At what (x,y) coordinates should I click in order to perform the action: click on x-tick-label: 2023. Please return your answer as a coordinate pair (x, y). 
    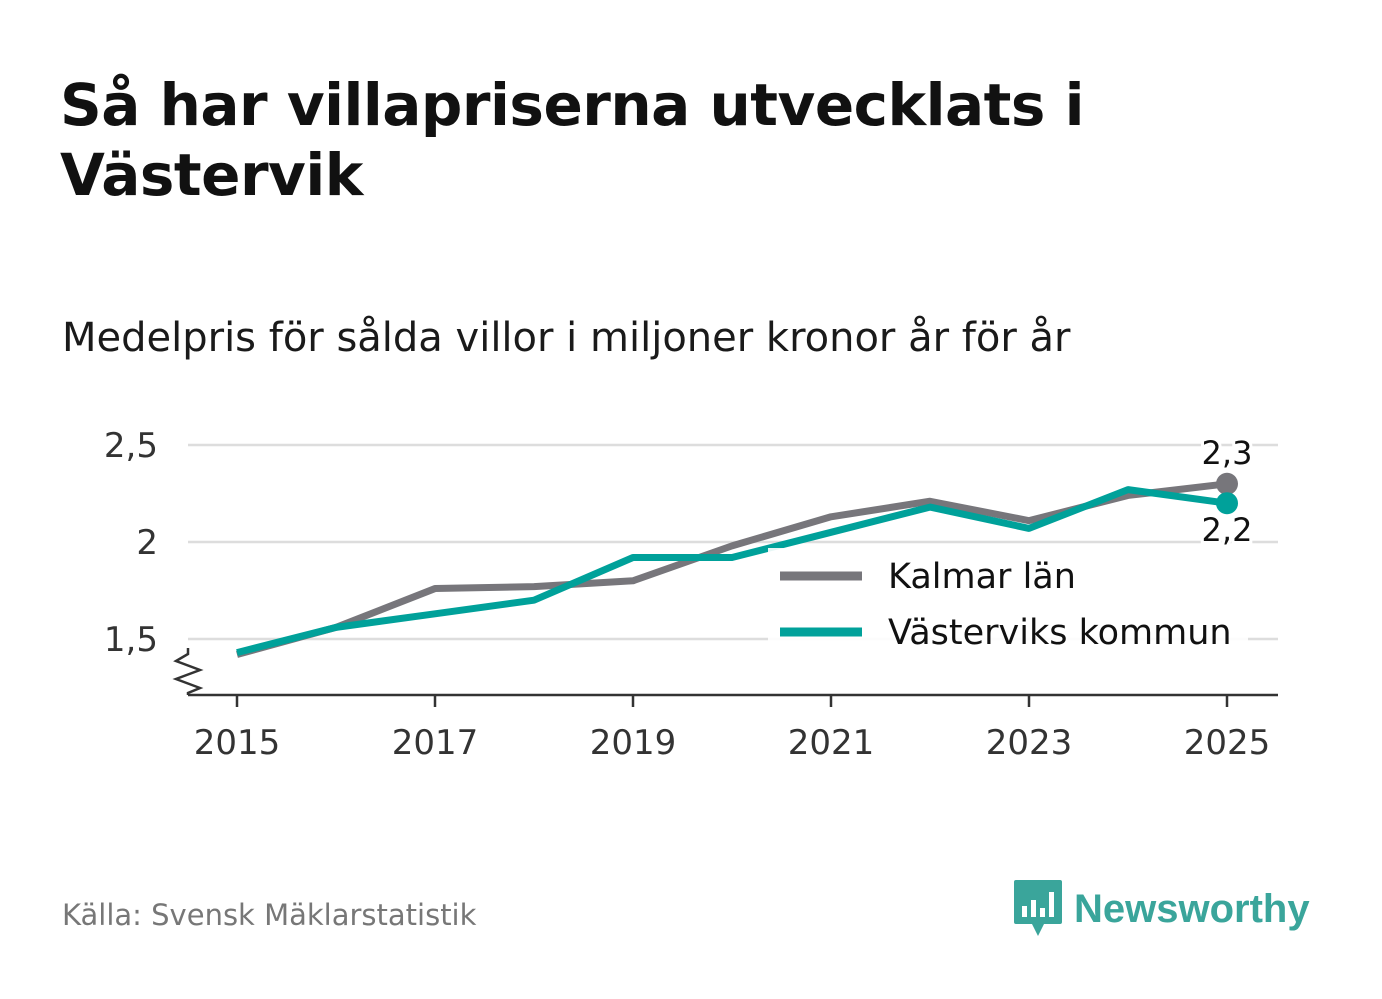
    Looking at the image, I should click on (1029, 743).